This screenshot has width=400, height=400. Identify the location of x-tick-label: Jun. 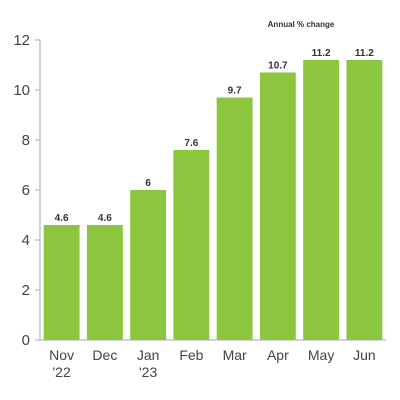
(364, 355).